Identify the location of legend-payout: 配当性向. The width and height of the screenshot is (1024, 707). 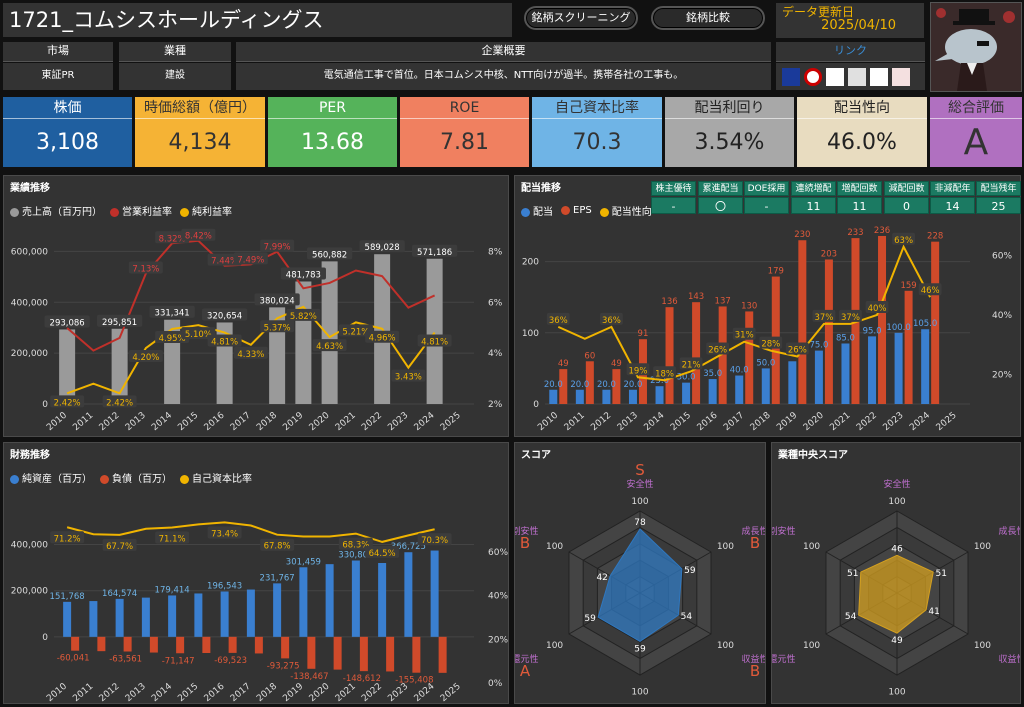
(625, 210).